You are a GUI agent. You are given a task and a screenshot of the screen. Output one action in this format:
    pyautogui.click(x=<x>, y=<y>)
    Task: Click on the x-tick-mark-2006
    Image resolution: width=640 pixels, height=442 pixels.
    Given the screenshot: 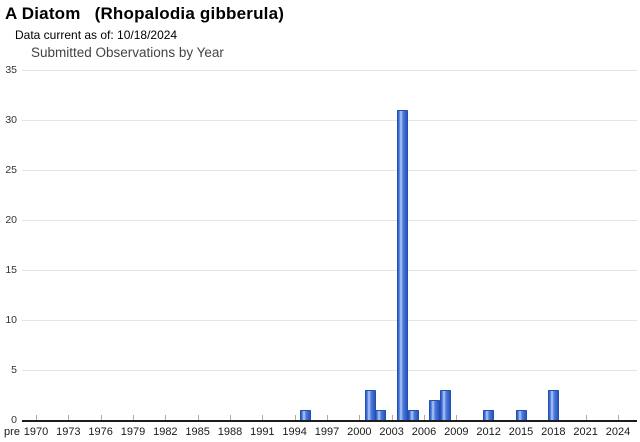 What is the action you would take?
    pyautogui.click(x=424, y=417)
    